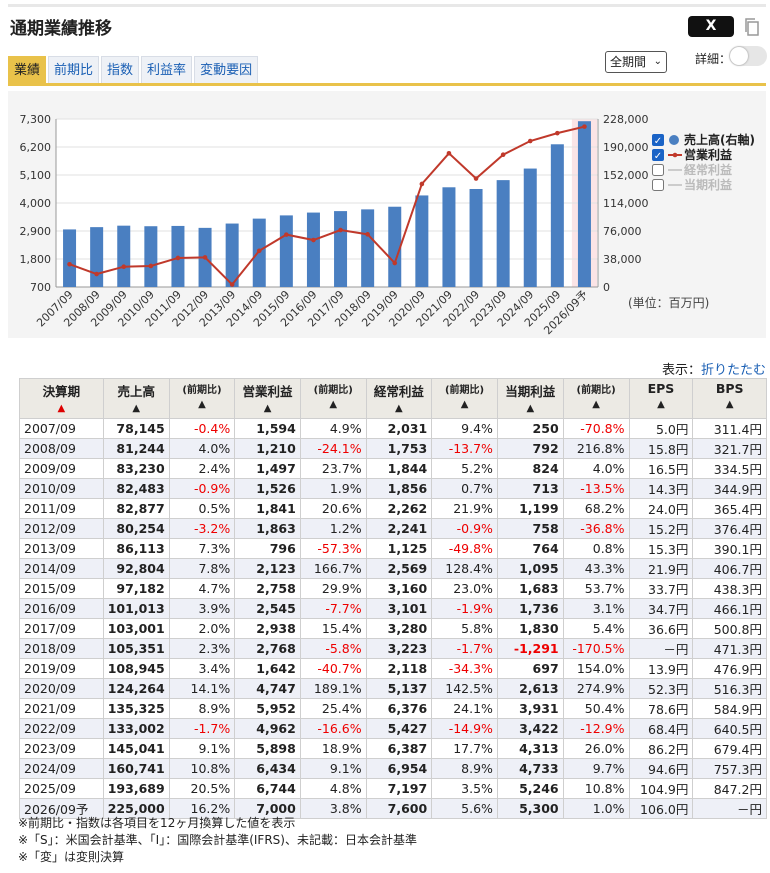  I want to click on column-header: 売上高 ▲, so click(136, 398).